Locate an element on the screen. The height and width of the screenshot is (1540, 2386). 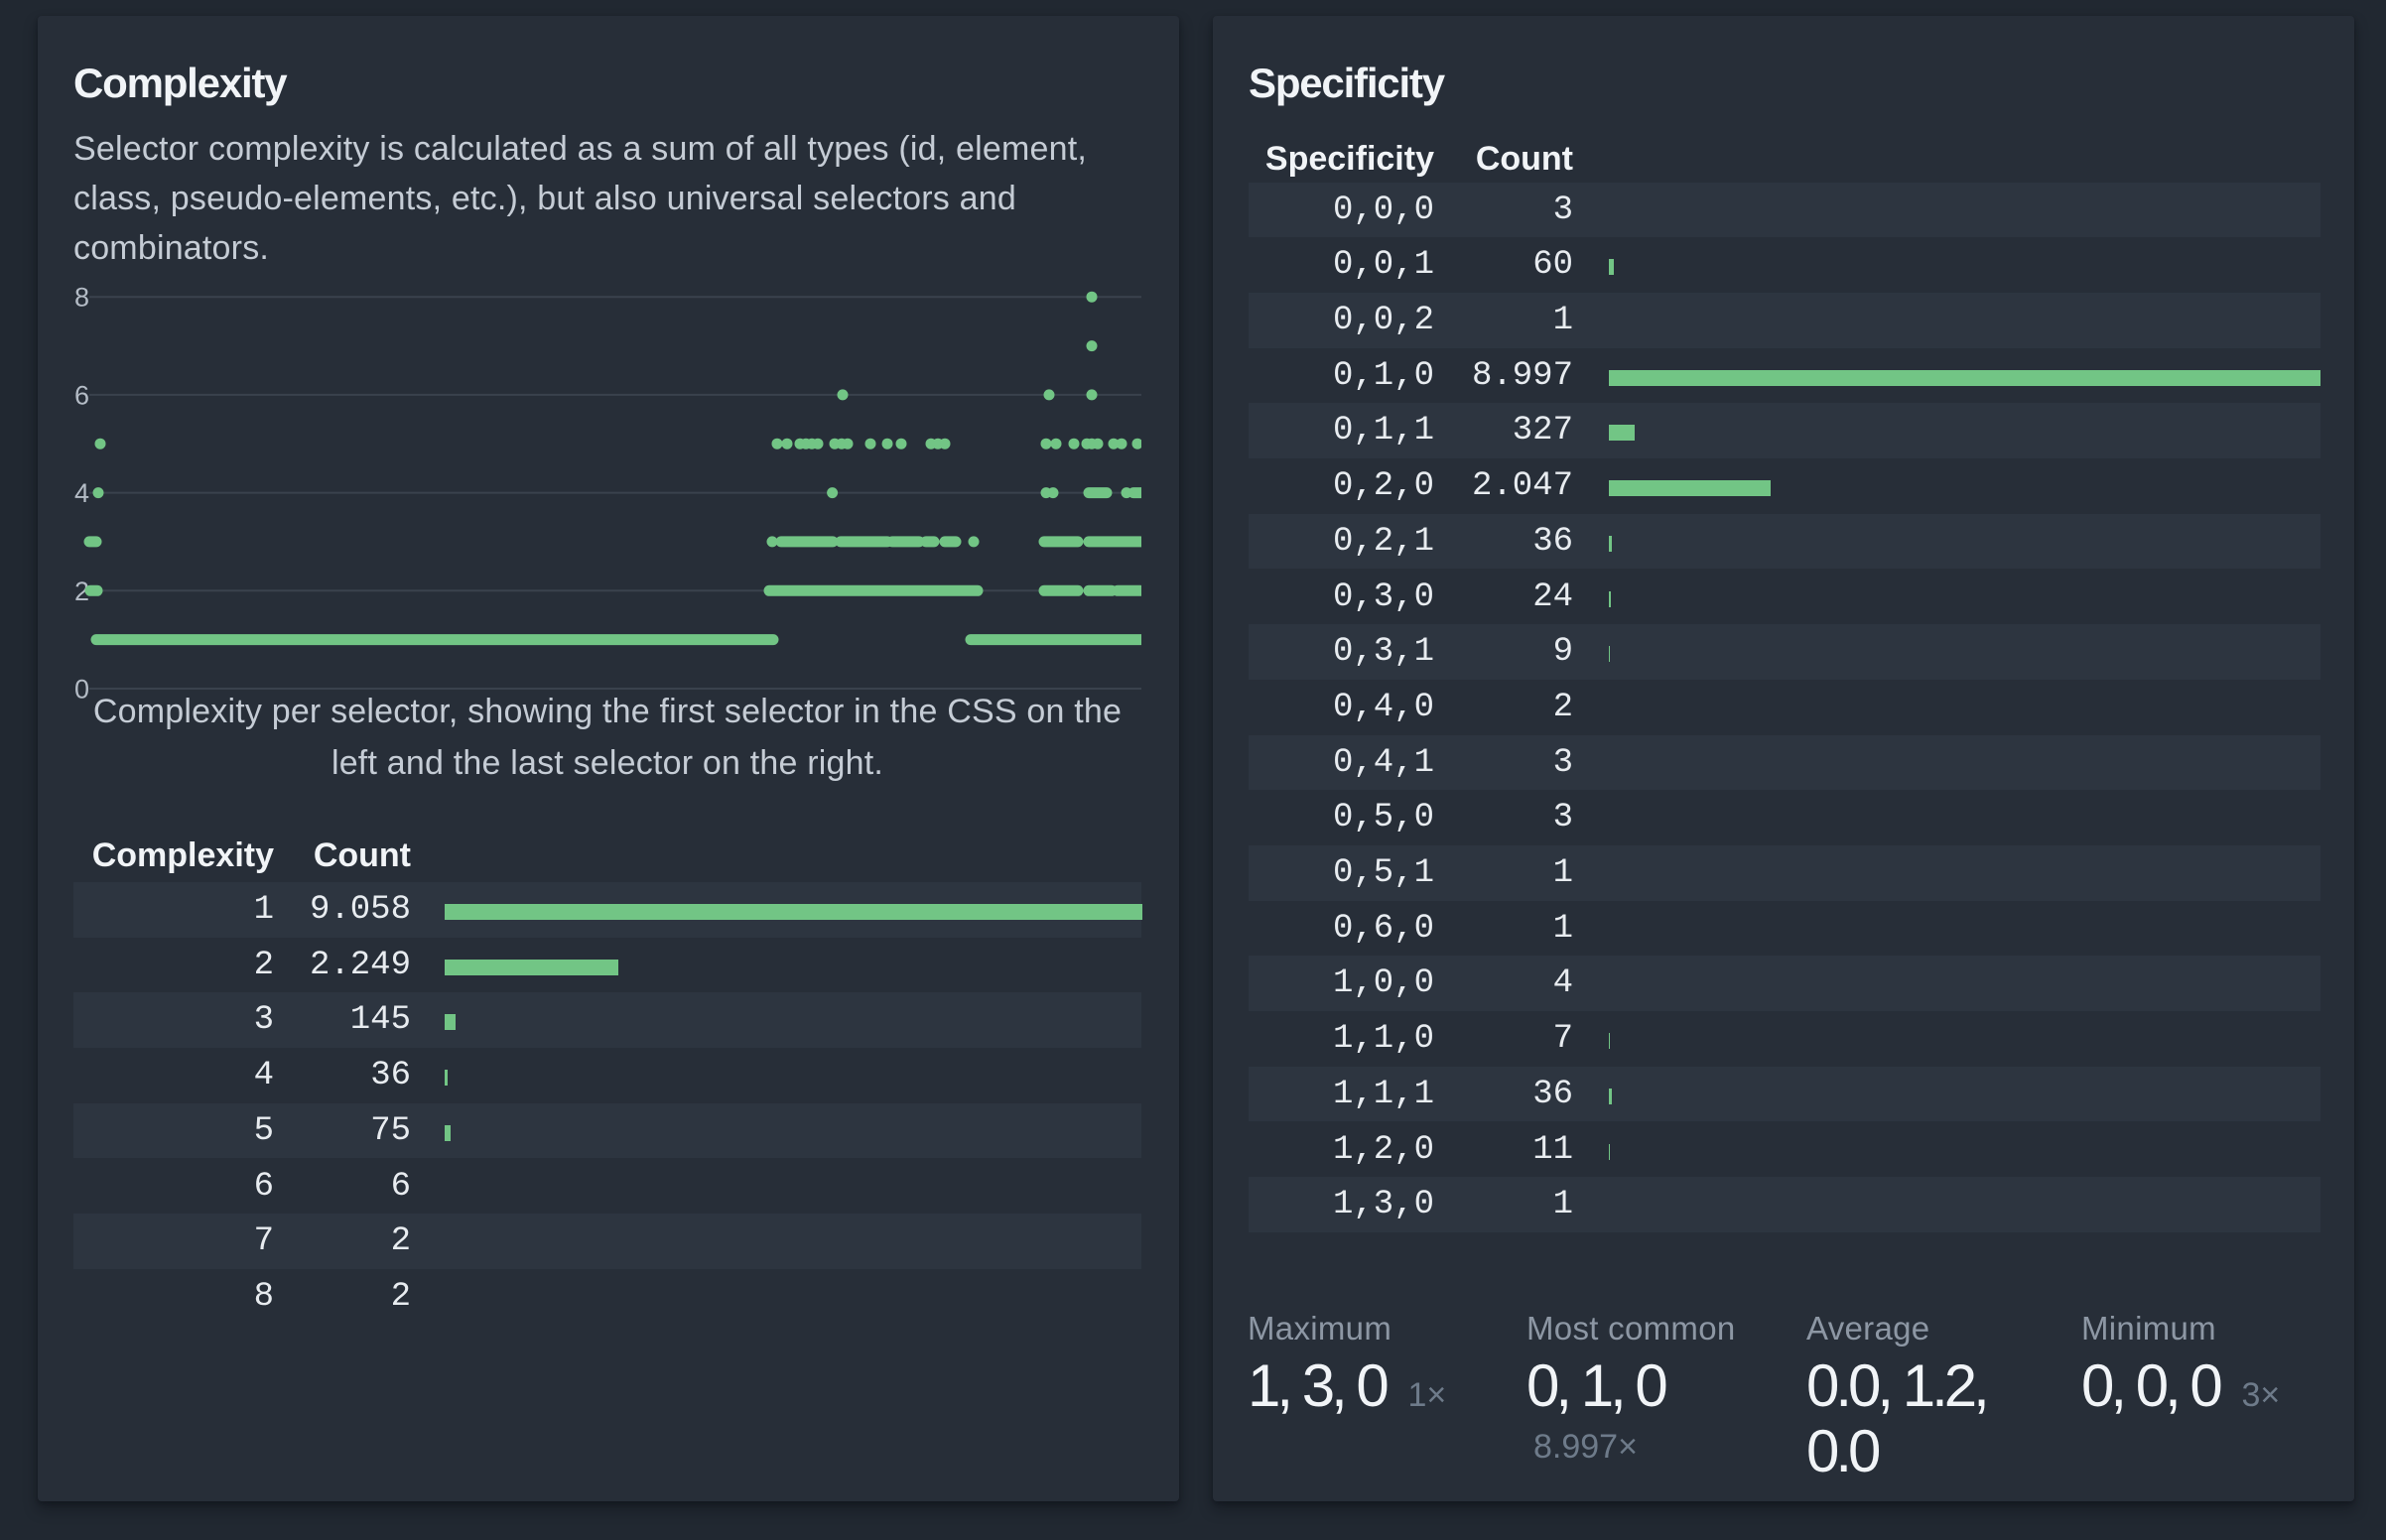
svg-text: 2 is located at coordinates (81, 591).